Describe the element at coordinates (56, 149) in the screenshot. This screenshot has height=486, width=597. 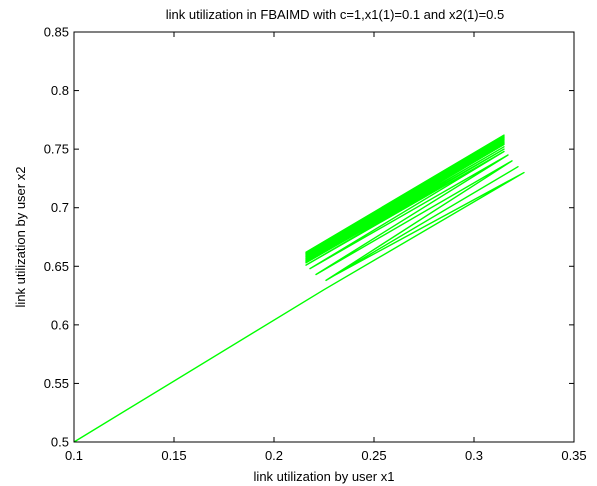
I see `y-tick-label: 0.75` at that location.